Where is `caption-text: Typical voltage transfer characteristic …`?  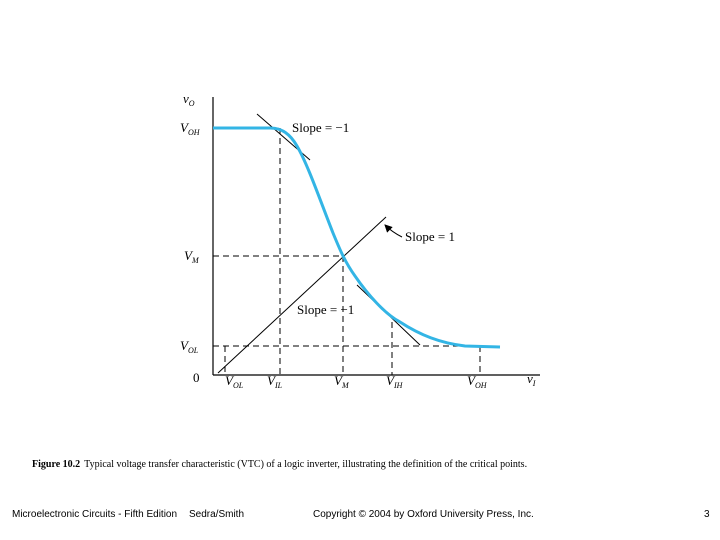 caption-text: Typical voltage transfer characteristic … is located at coordinates (306, 464).